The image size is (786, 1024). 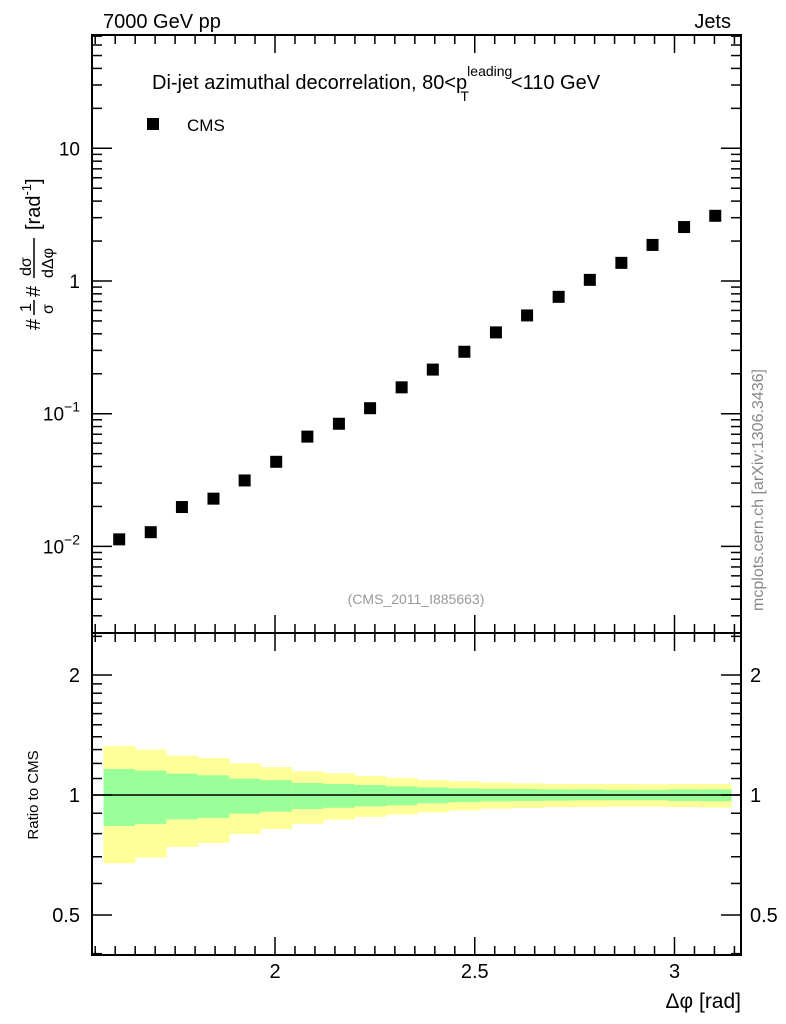 I want to click on ylabel-unit-sup: -1, so click(x=26, y=190).